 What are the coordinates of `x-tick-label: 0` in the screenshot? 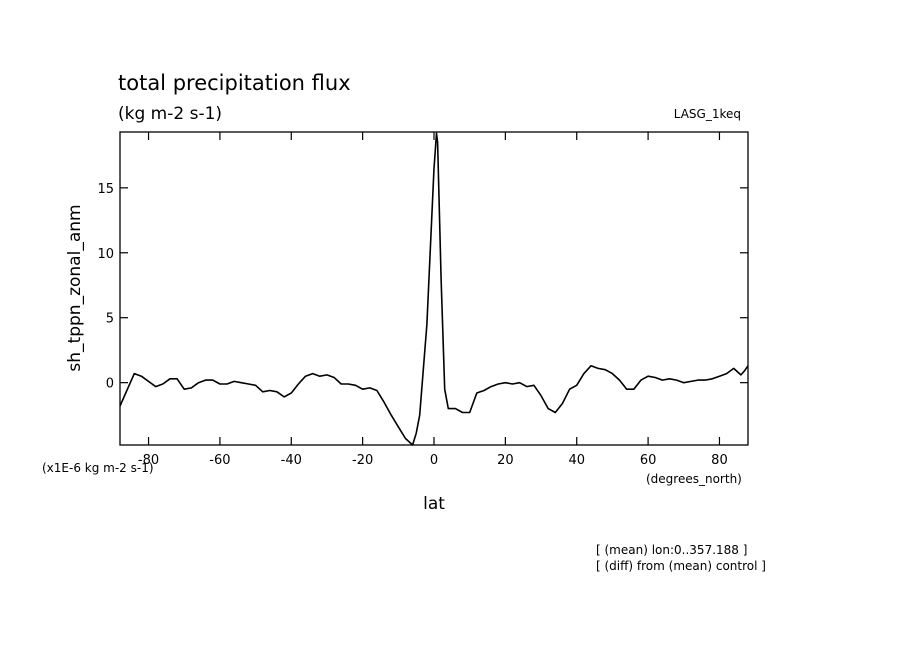 It's located at (434, 460).